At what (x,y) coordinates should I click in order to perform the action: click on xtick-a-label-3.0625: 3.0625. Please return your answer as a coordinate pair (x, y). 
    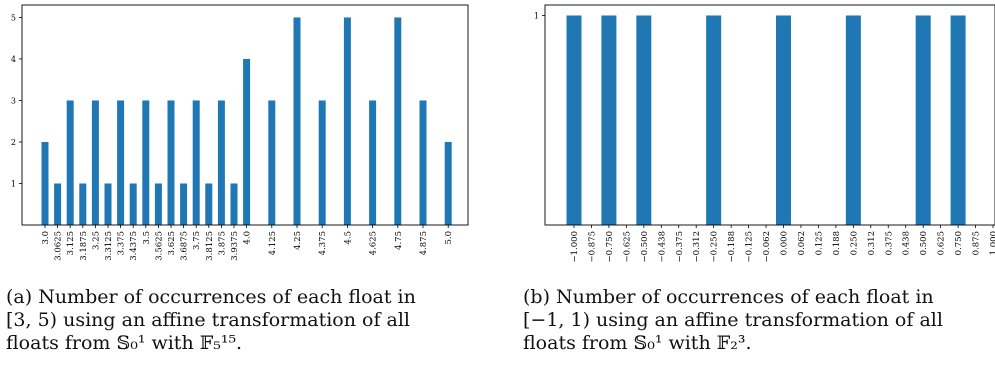
    Looking at the image, I should click on (59, 246).